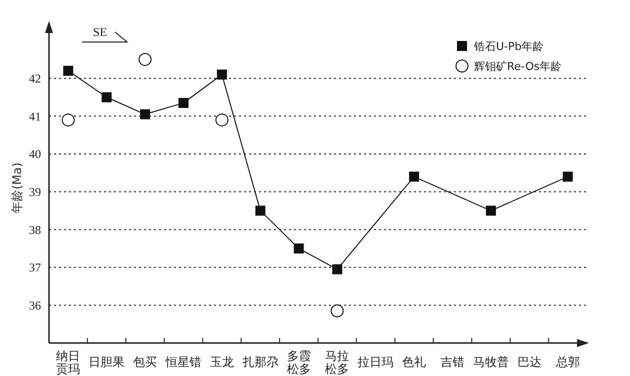 This screenshot has height=376, width=630. Describe the element at coordinates (68, 362) in the screenshot. I see `x-tick-label: 纳日贡玛` at that location.